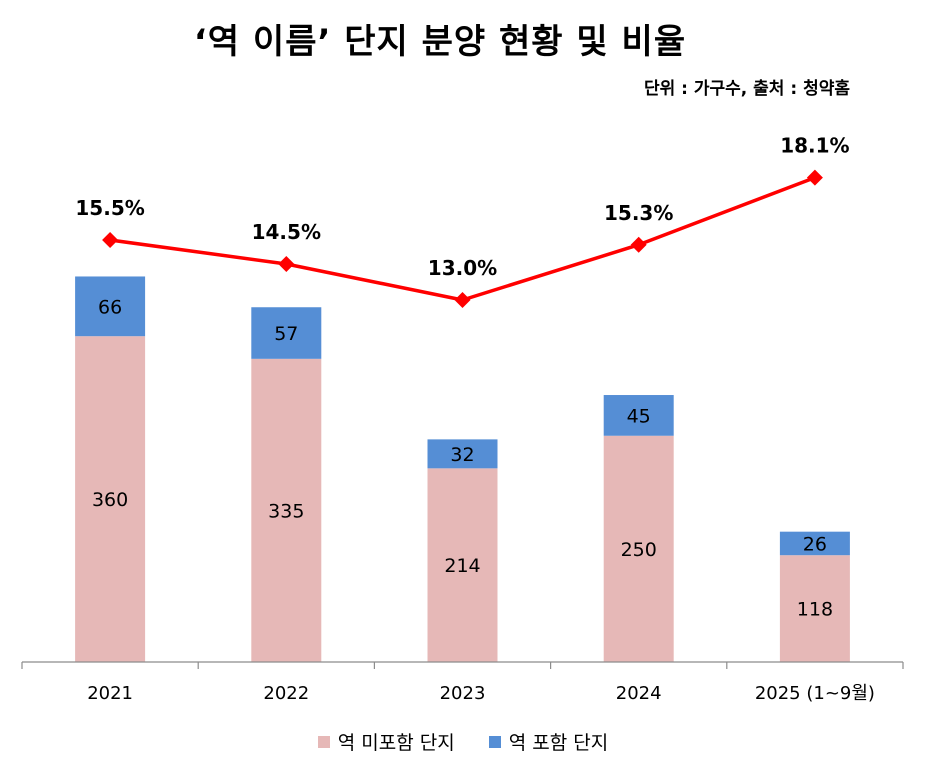 The width and height of the screenshot is (926, 779). I want to click on ratio-label: 18.1%, so click(814, 146).